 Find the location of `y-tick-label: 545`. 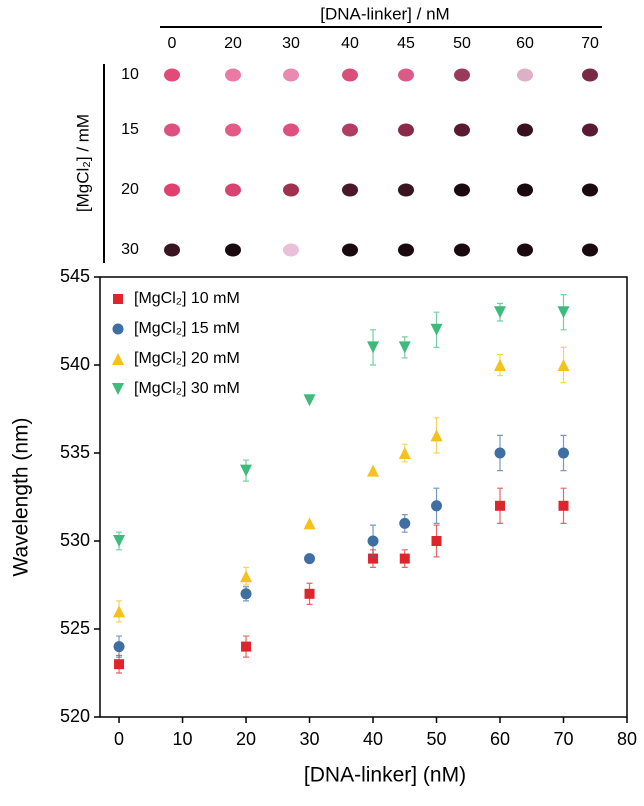

y-tick-label: 545 is located at coordinates (75, 276).